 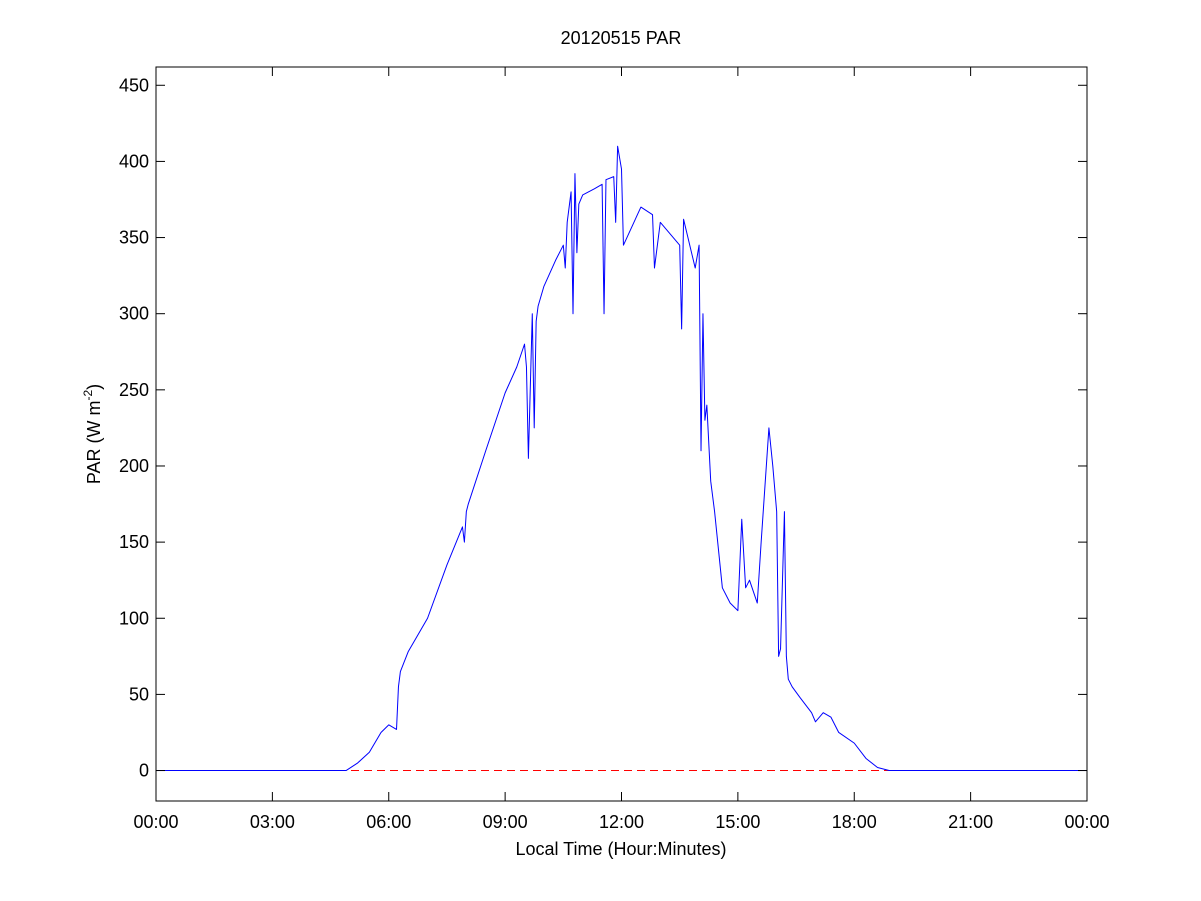 I want to click on y-tick-label: 450, so click(x=134, y=85).